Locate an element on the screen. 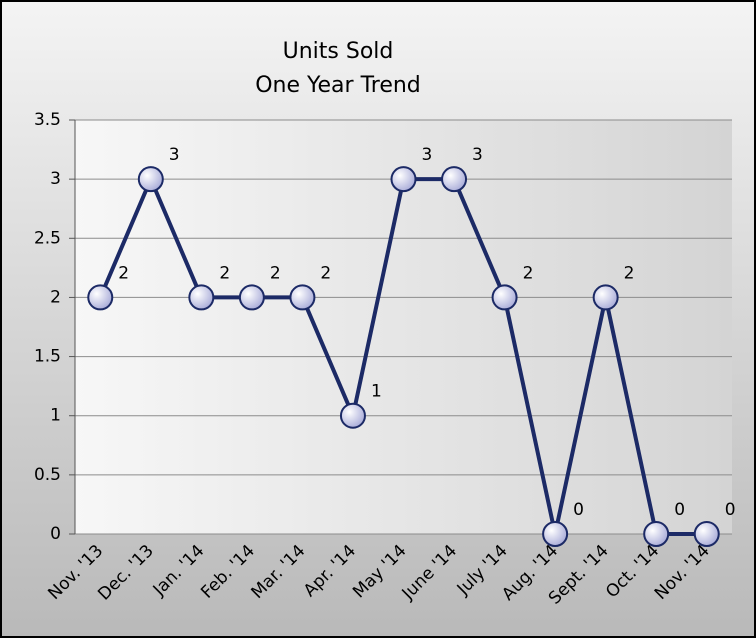 This screenshot has height=638, width=756. y-tick-label: 2.5 is located at coordinates (47, 238).